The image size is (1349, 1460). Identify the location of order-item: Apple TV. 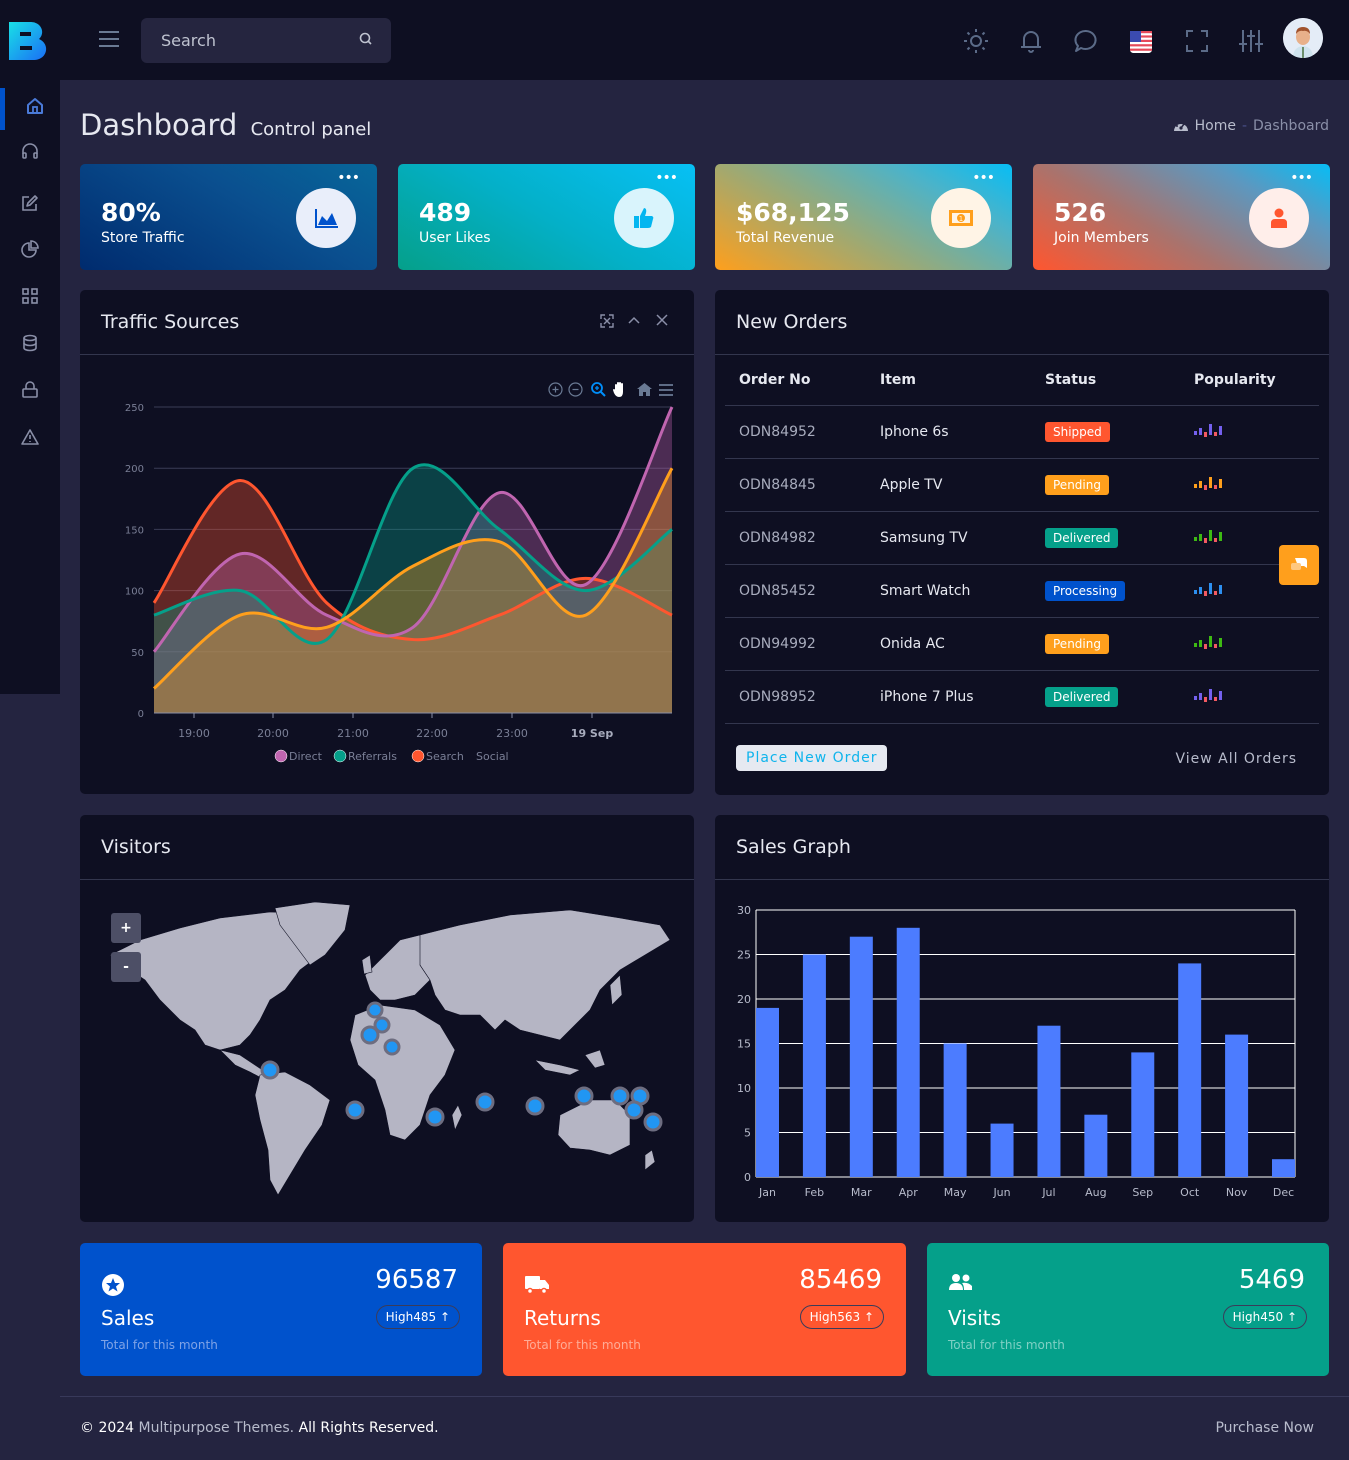
(948, 485).